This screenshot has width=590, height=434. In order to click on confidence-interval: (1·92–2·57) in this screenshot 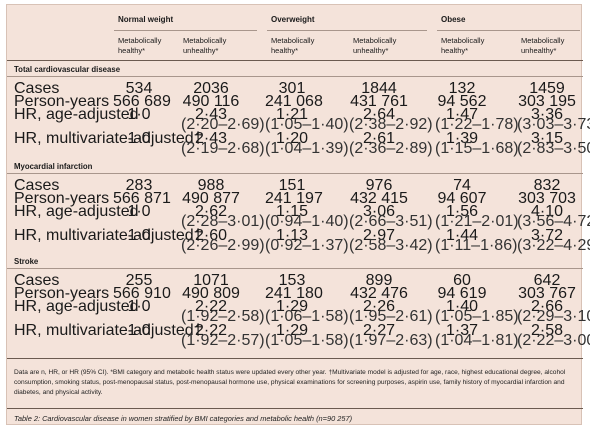, I will do `click(223, 340)`.